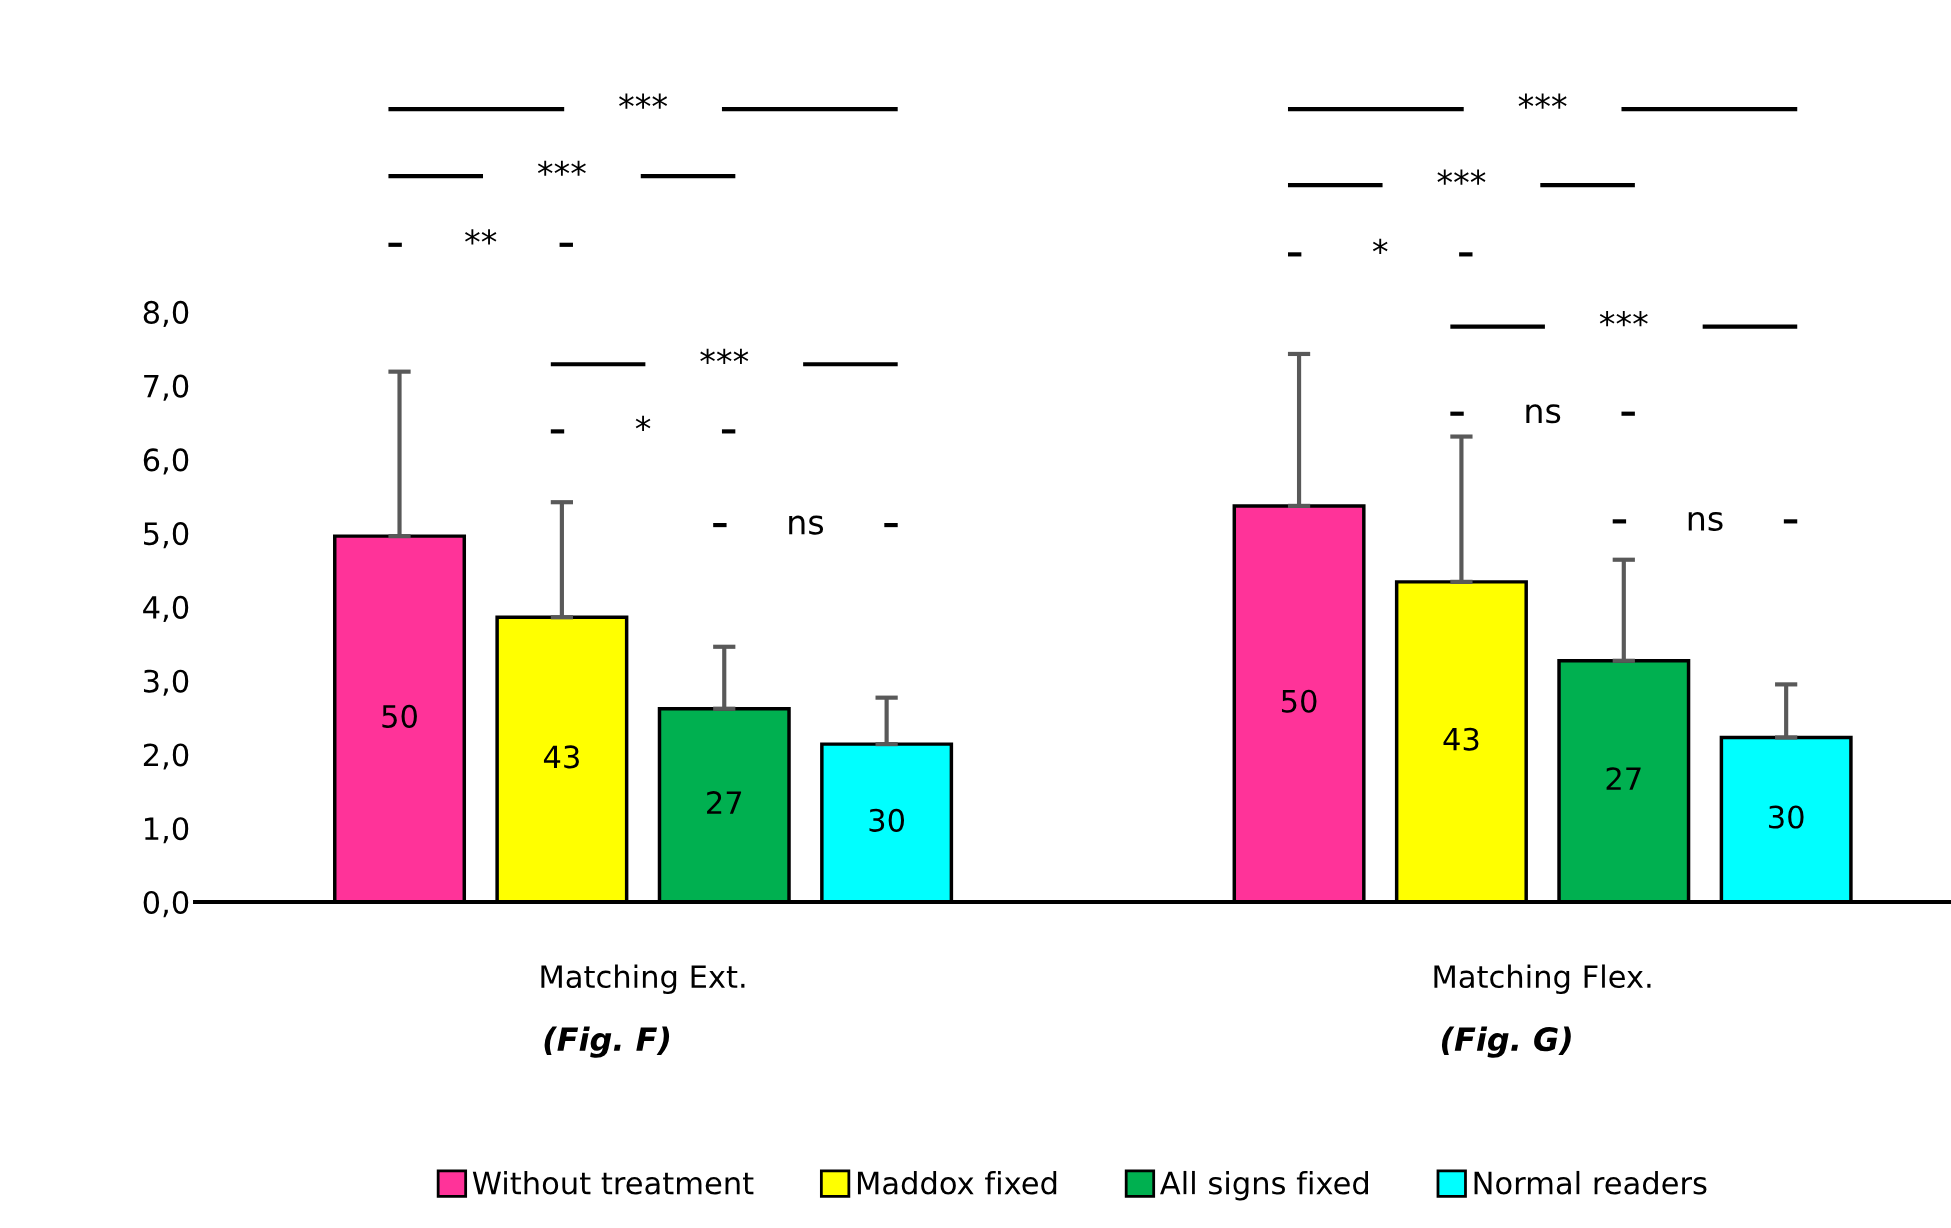  What do you see at coordinates (643, 423) in the screenshot?
I see `annotation: *` at bounding box center [643, 423].